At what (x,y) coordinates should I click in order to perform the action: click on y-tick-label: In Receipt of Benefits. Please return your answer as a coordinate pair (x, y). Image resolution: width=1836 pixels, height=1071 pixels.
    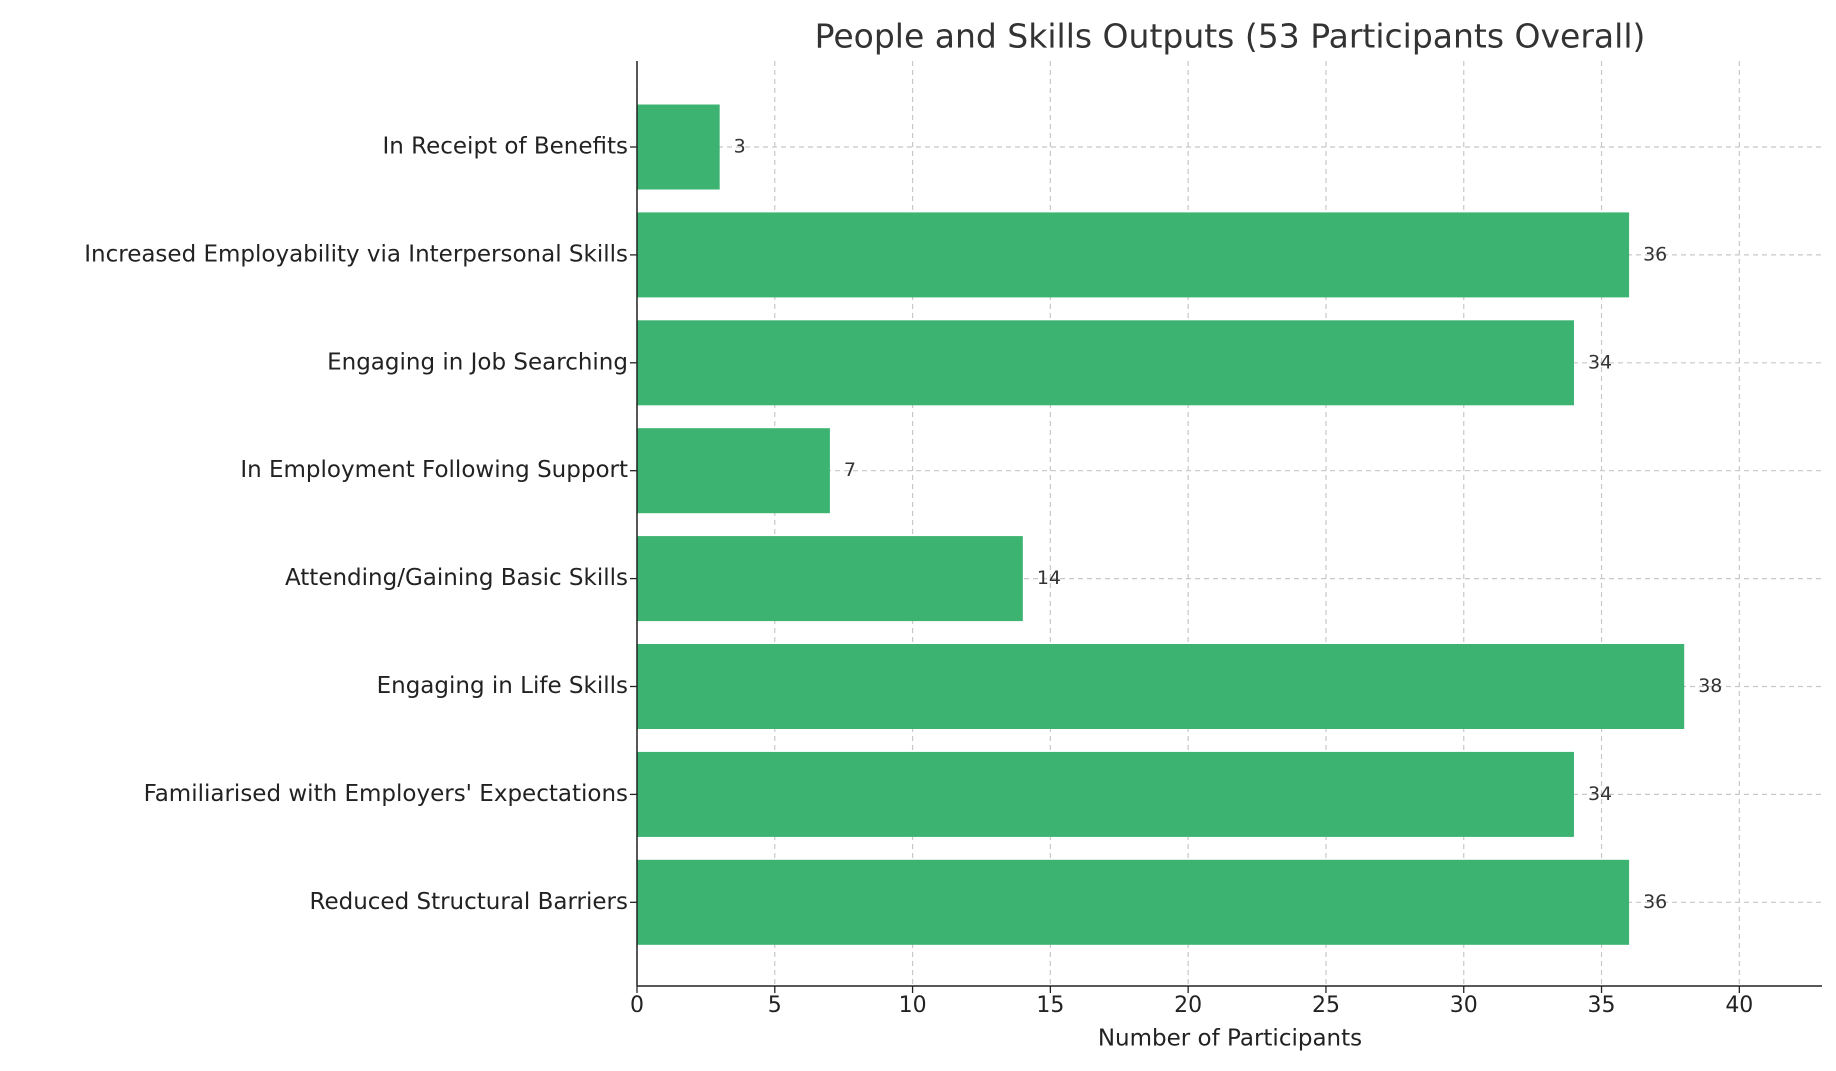
    Looking at the image, I should click on (505, 147).